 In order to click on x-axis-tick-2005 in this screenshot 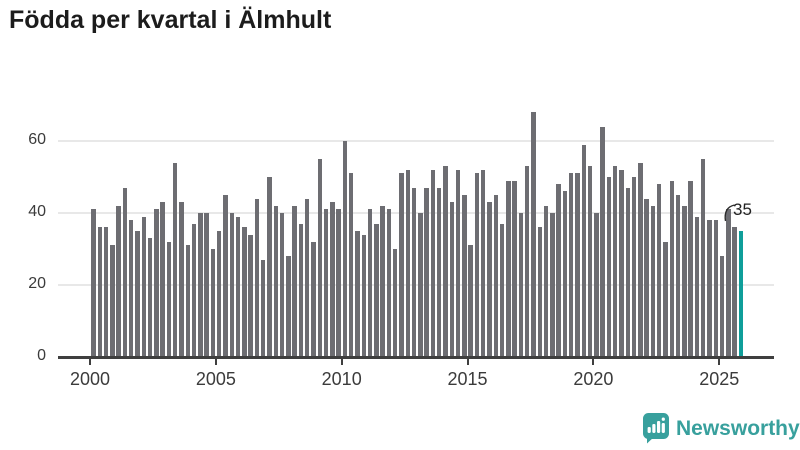, I will do `click(215, 361)`.